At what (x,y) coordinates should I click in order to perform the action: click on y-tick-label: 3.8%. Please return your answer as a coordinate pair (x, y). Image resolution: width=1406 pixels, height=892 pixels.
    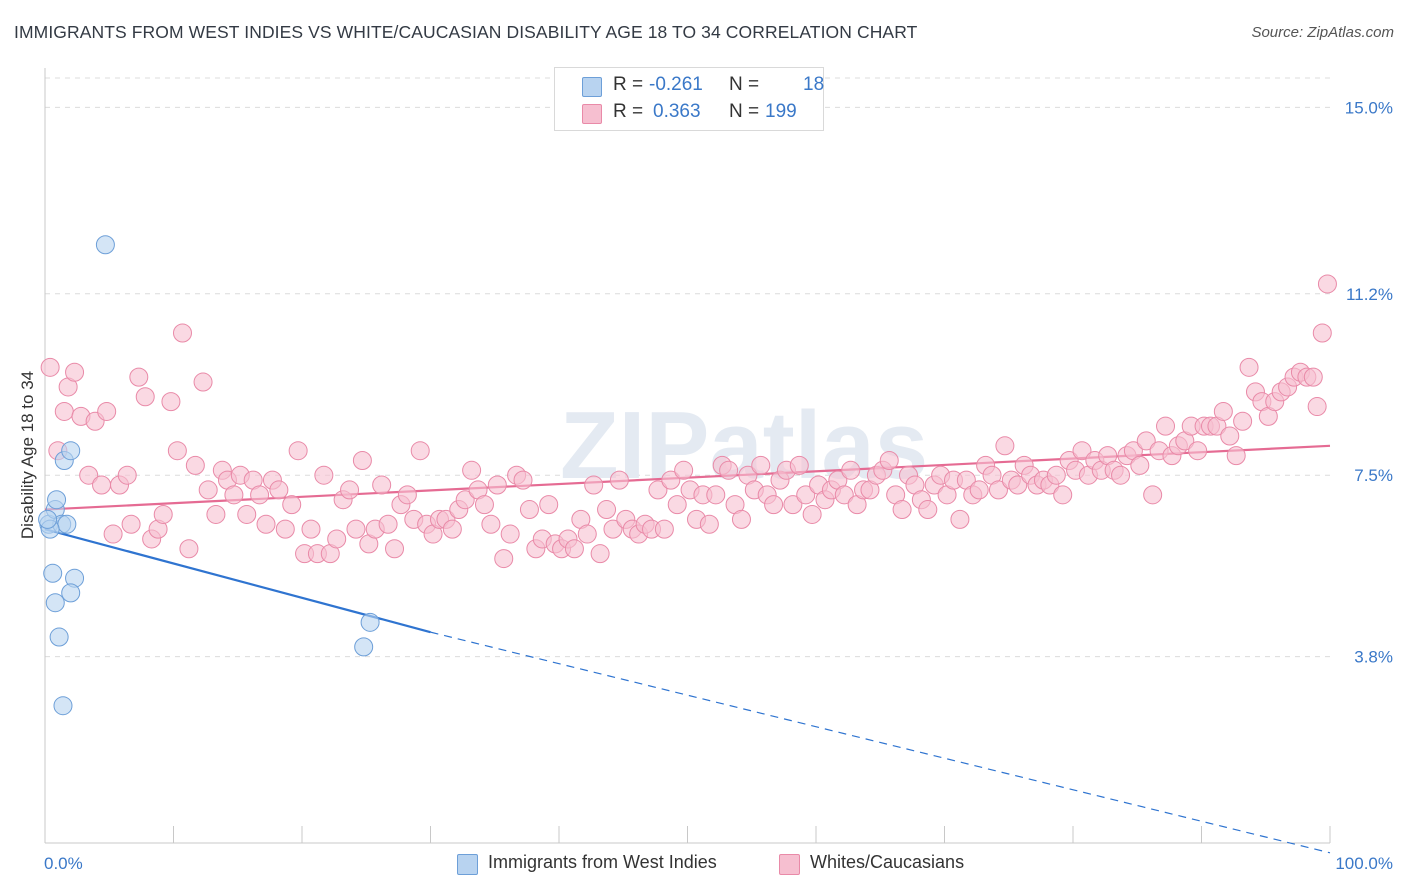
    Looking at the image, I should click on (1373, 657).